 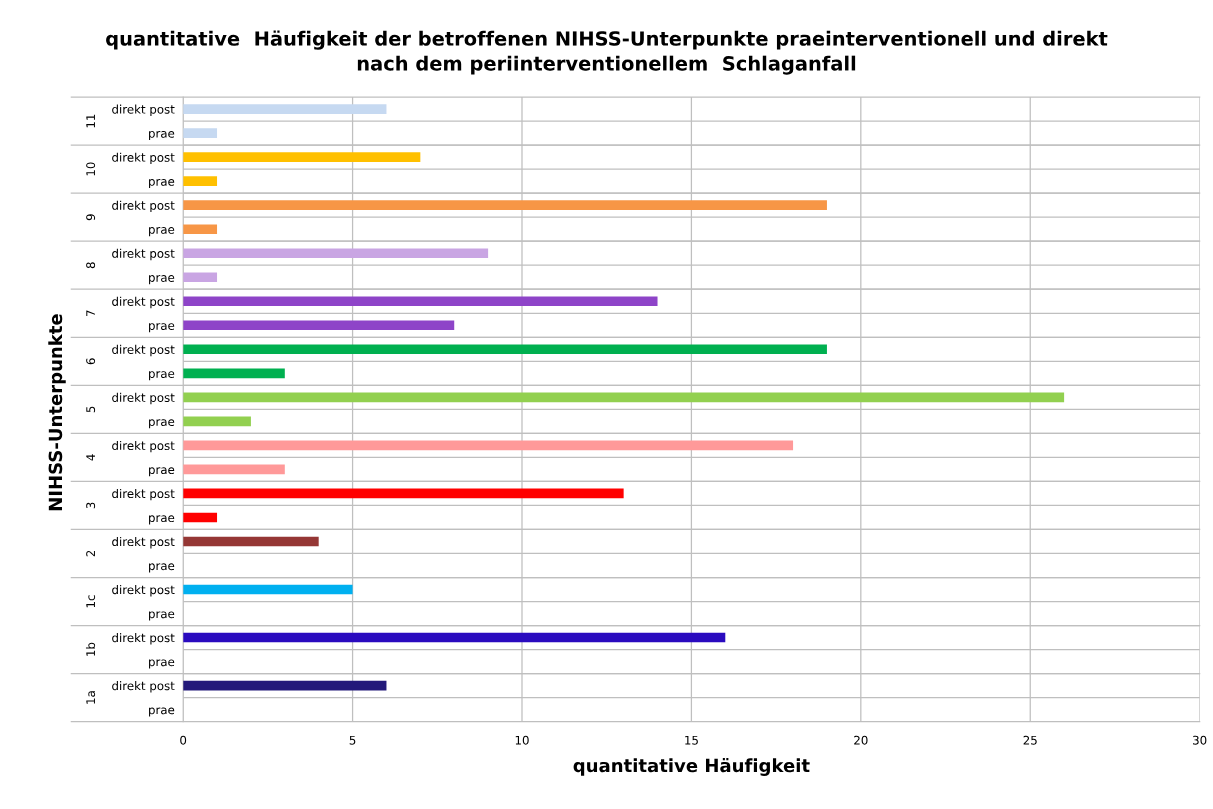 What do you see at coordinates (91, 361) in the screenshot?
I see `text: 6` at bounding box center [91, 361].